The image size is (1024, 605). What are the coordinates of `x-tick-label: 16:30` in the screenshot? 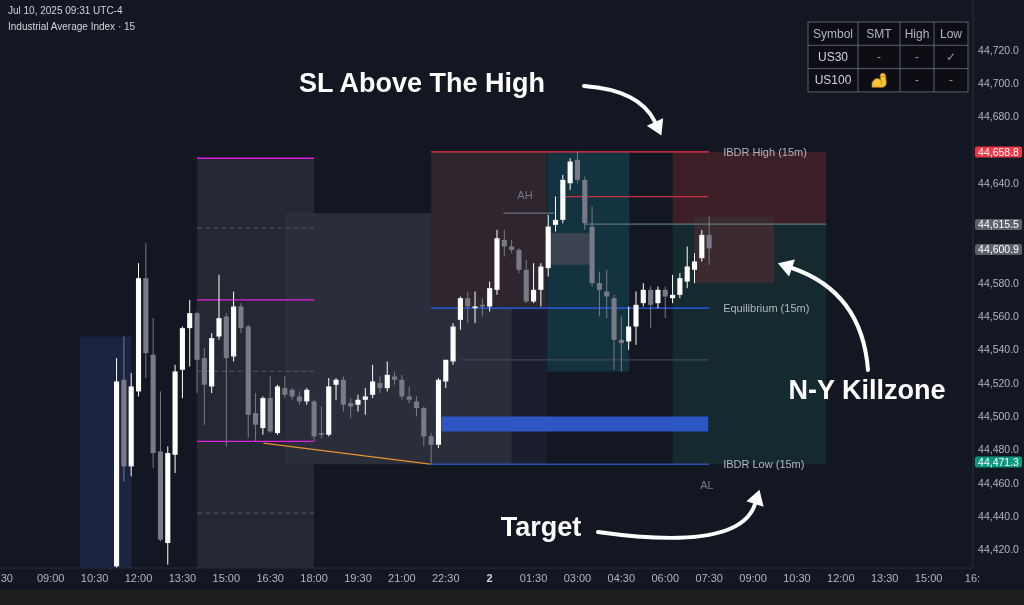 It's located at (270, 577).